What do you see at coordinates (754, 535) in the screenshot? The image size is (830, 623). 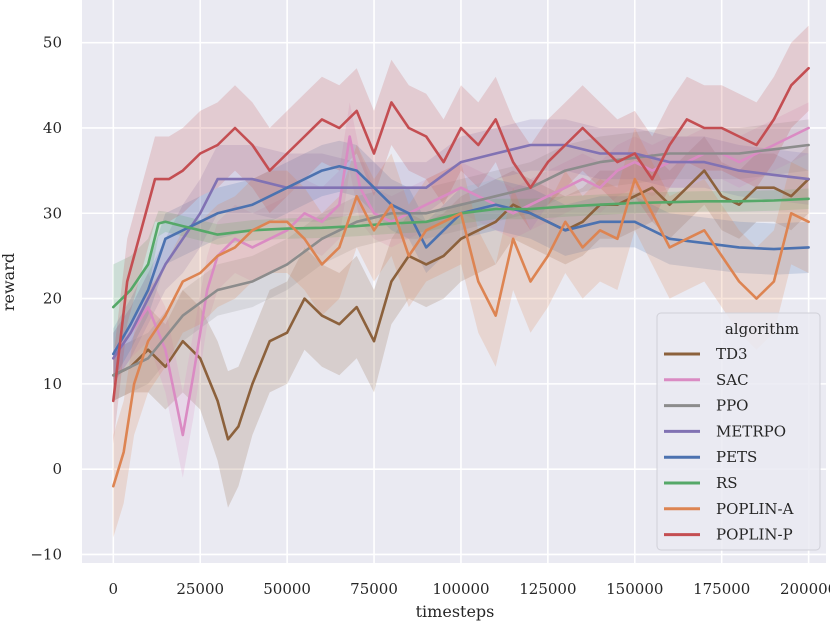 I see `legend-label-poplin-p: POPLIN-P` at bounding box center [754, 535].